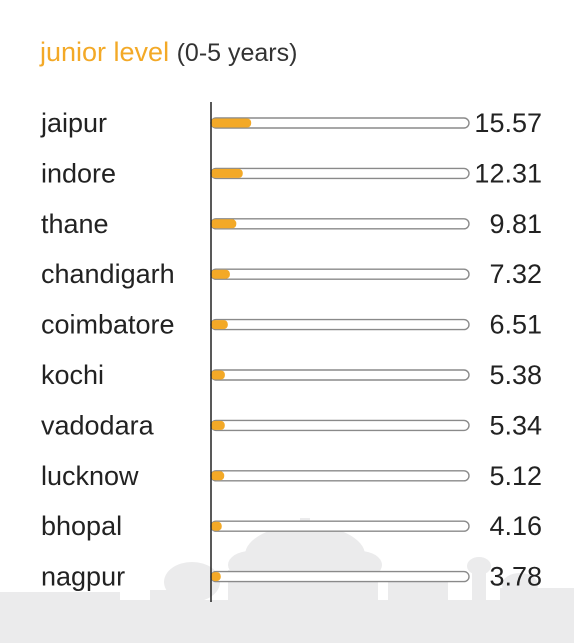  What do you see at coordinates (515, 526) in the screenshot?
I see `value-label: 4.16` at bounding box center [515, 526].